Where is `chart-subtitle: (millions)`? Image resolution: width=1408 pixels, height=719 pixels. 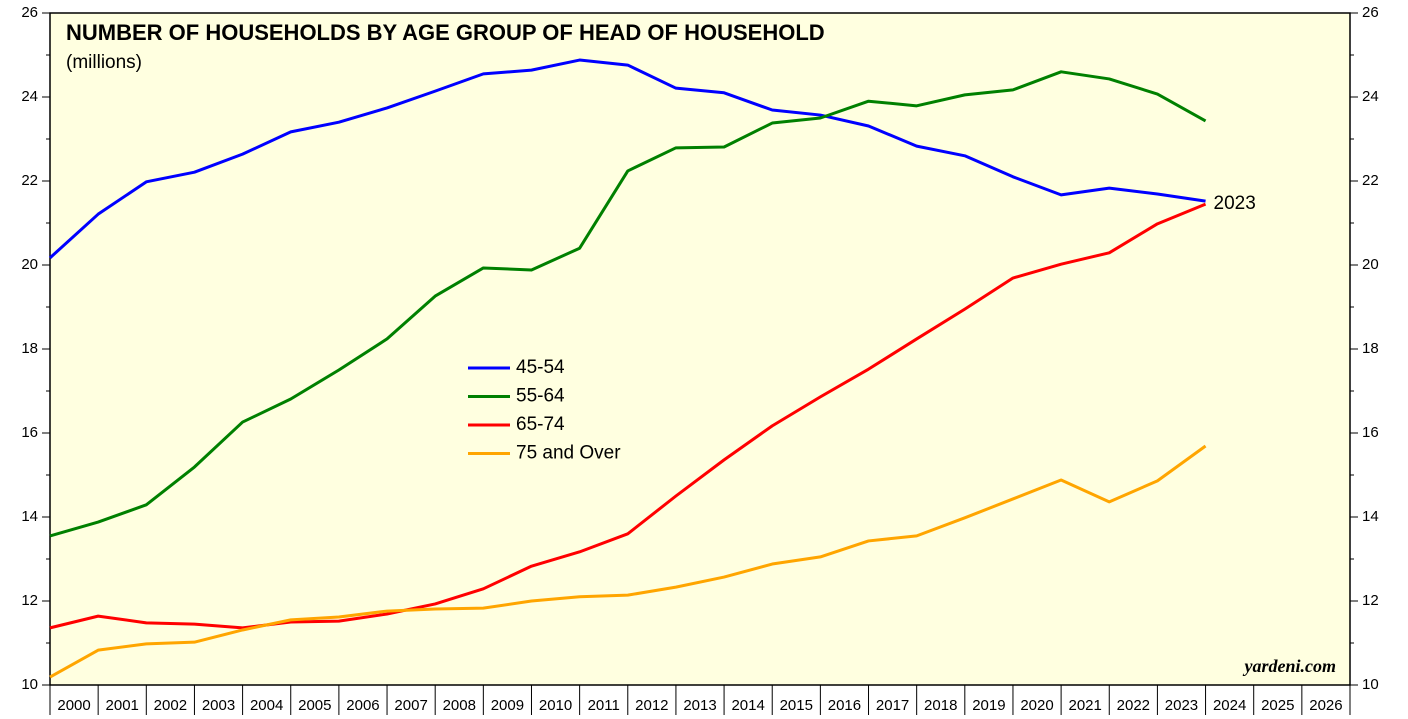 chart-subtitle: (millions) is located at coordinates (104, 62).